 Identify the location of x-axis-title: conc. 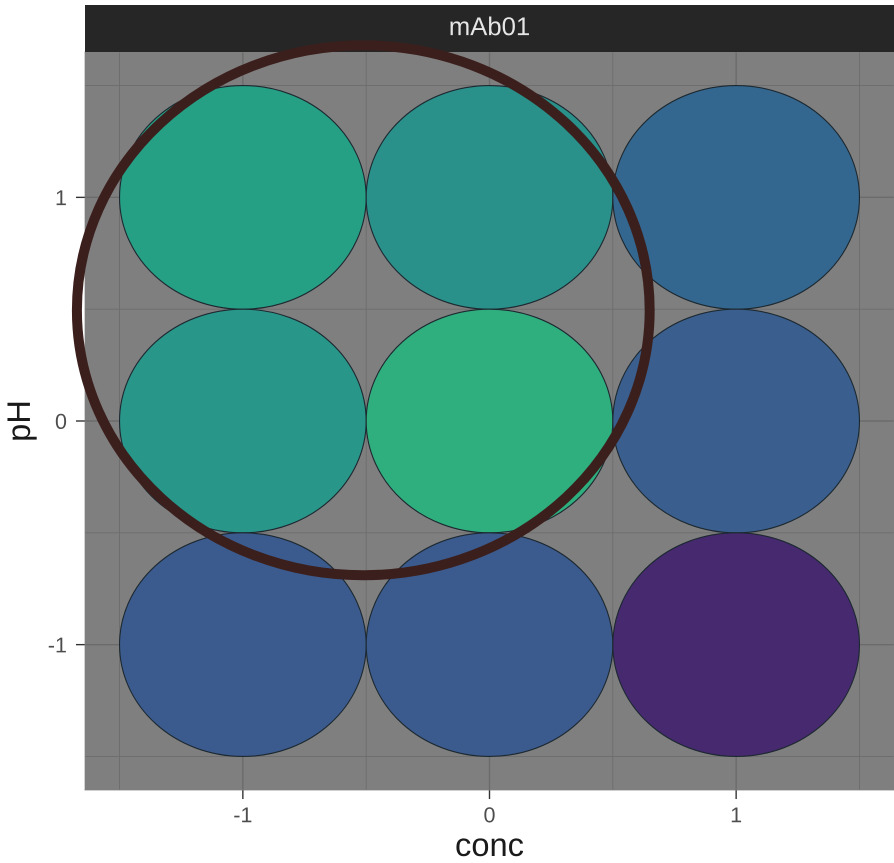
(490, 847).